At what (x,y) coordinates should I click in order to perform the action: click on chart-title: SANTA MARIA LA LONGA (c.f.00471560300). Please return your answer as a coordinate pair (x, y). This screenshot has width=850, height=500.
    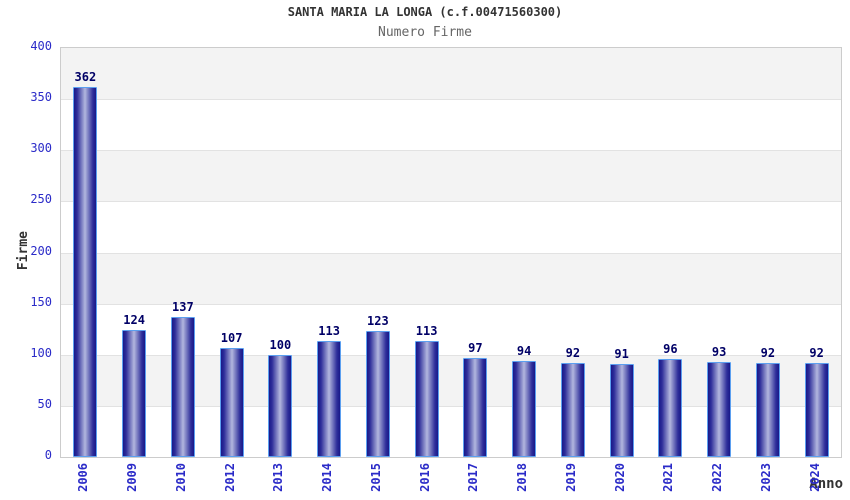
    Looking at the image, I should click on (425, 12).